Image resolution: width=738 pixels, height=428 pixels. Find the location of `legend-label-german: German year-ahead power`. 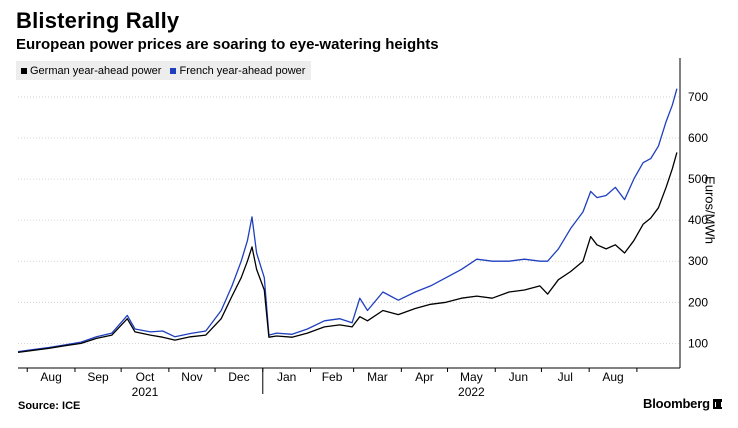

legend-label-german: German year-ahead power is located at coordinates (96, 70).